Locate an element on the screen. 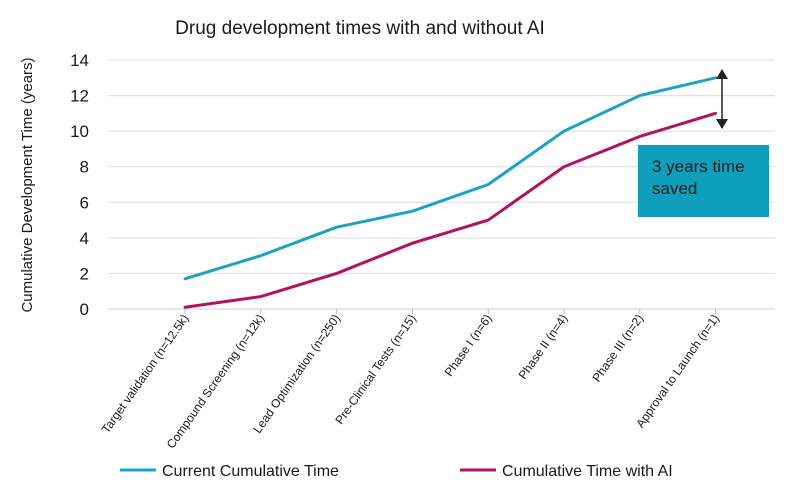 The image size is (800, 492). y-tick-label: 14 is located at coordinates (79, 60).